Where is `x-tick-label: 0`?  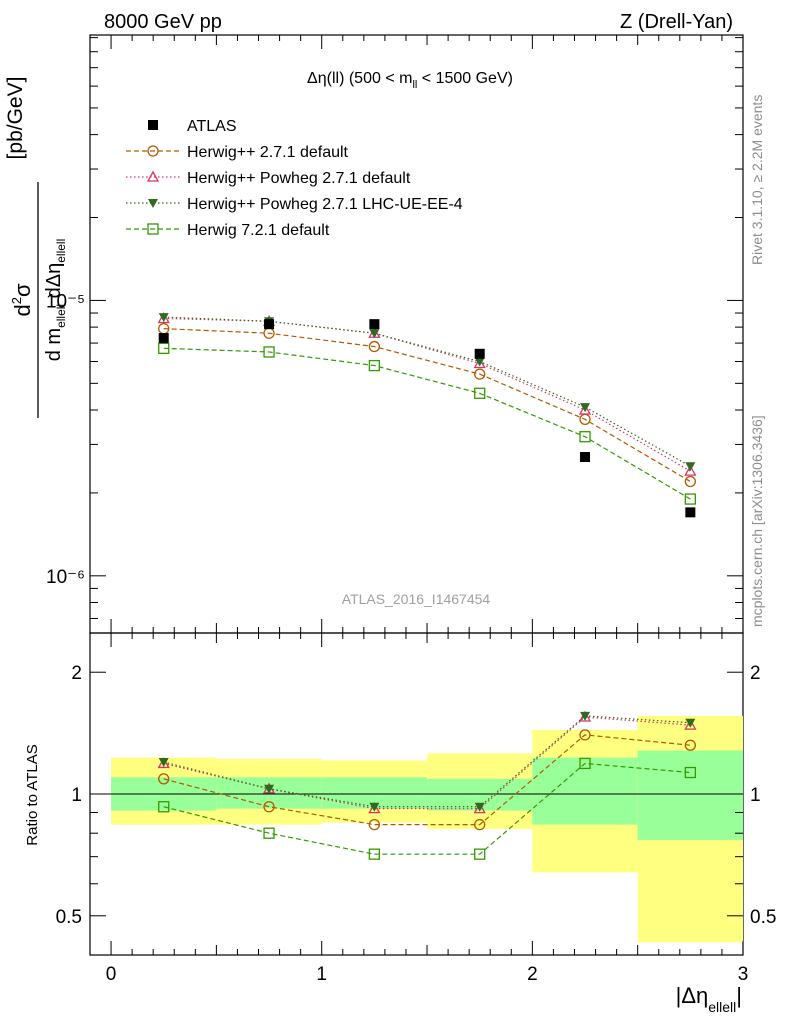 x-tick-label: 0 is located at coordinates (111, 974).